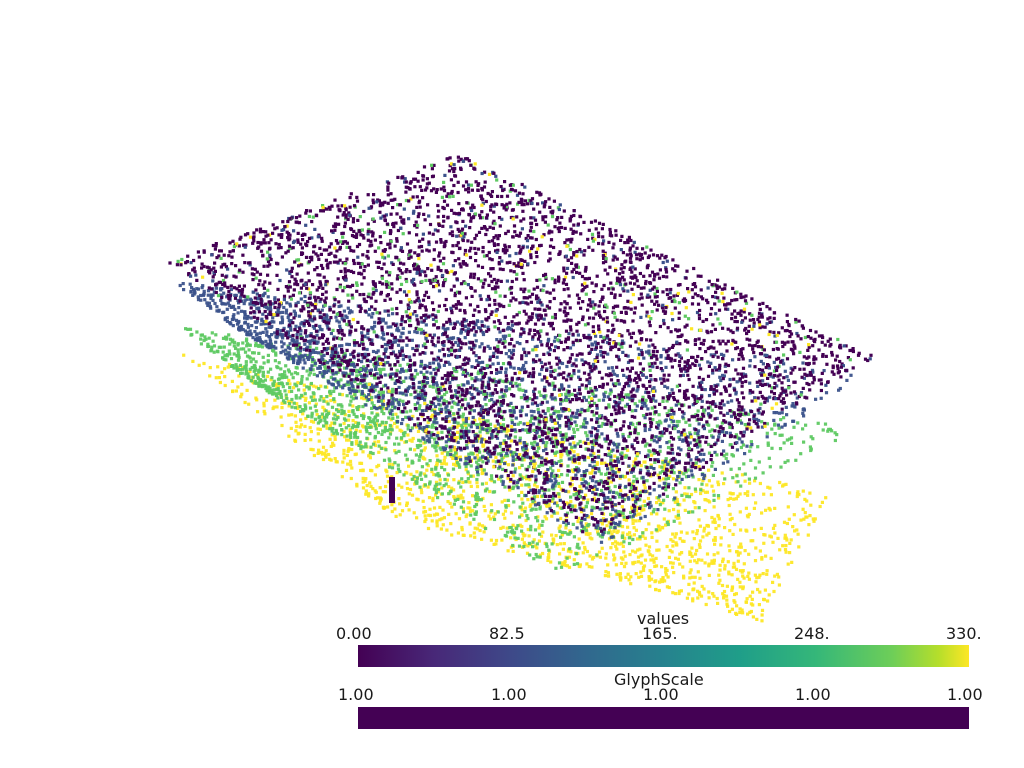 The image size is (1024, 768). What do you see at coordinates (507, 633) in the screenshot?
I see `values-tick-1: 82.5` at bounding box center [507, 633].